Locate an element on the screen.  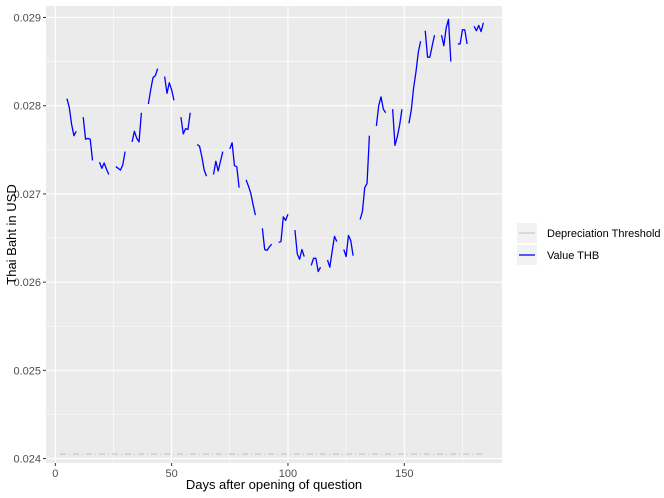
y-tick-label: 0.029 is located at coordinates (27, 18).